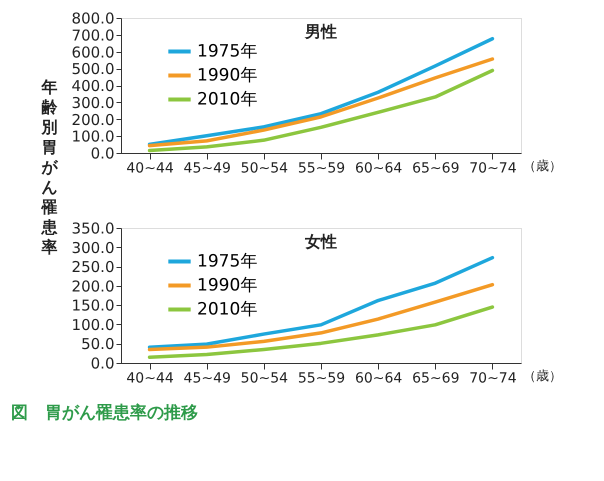  Describe the element at coordinates (50, 166) in the screenshot. I see `text: 年齢別胃がん罹患率` at that location.